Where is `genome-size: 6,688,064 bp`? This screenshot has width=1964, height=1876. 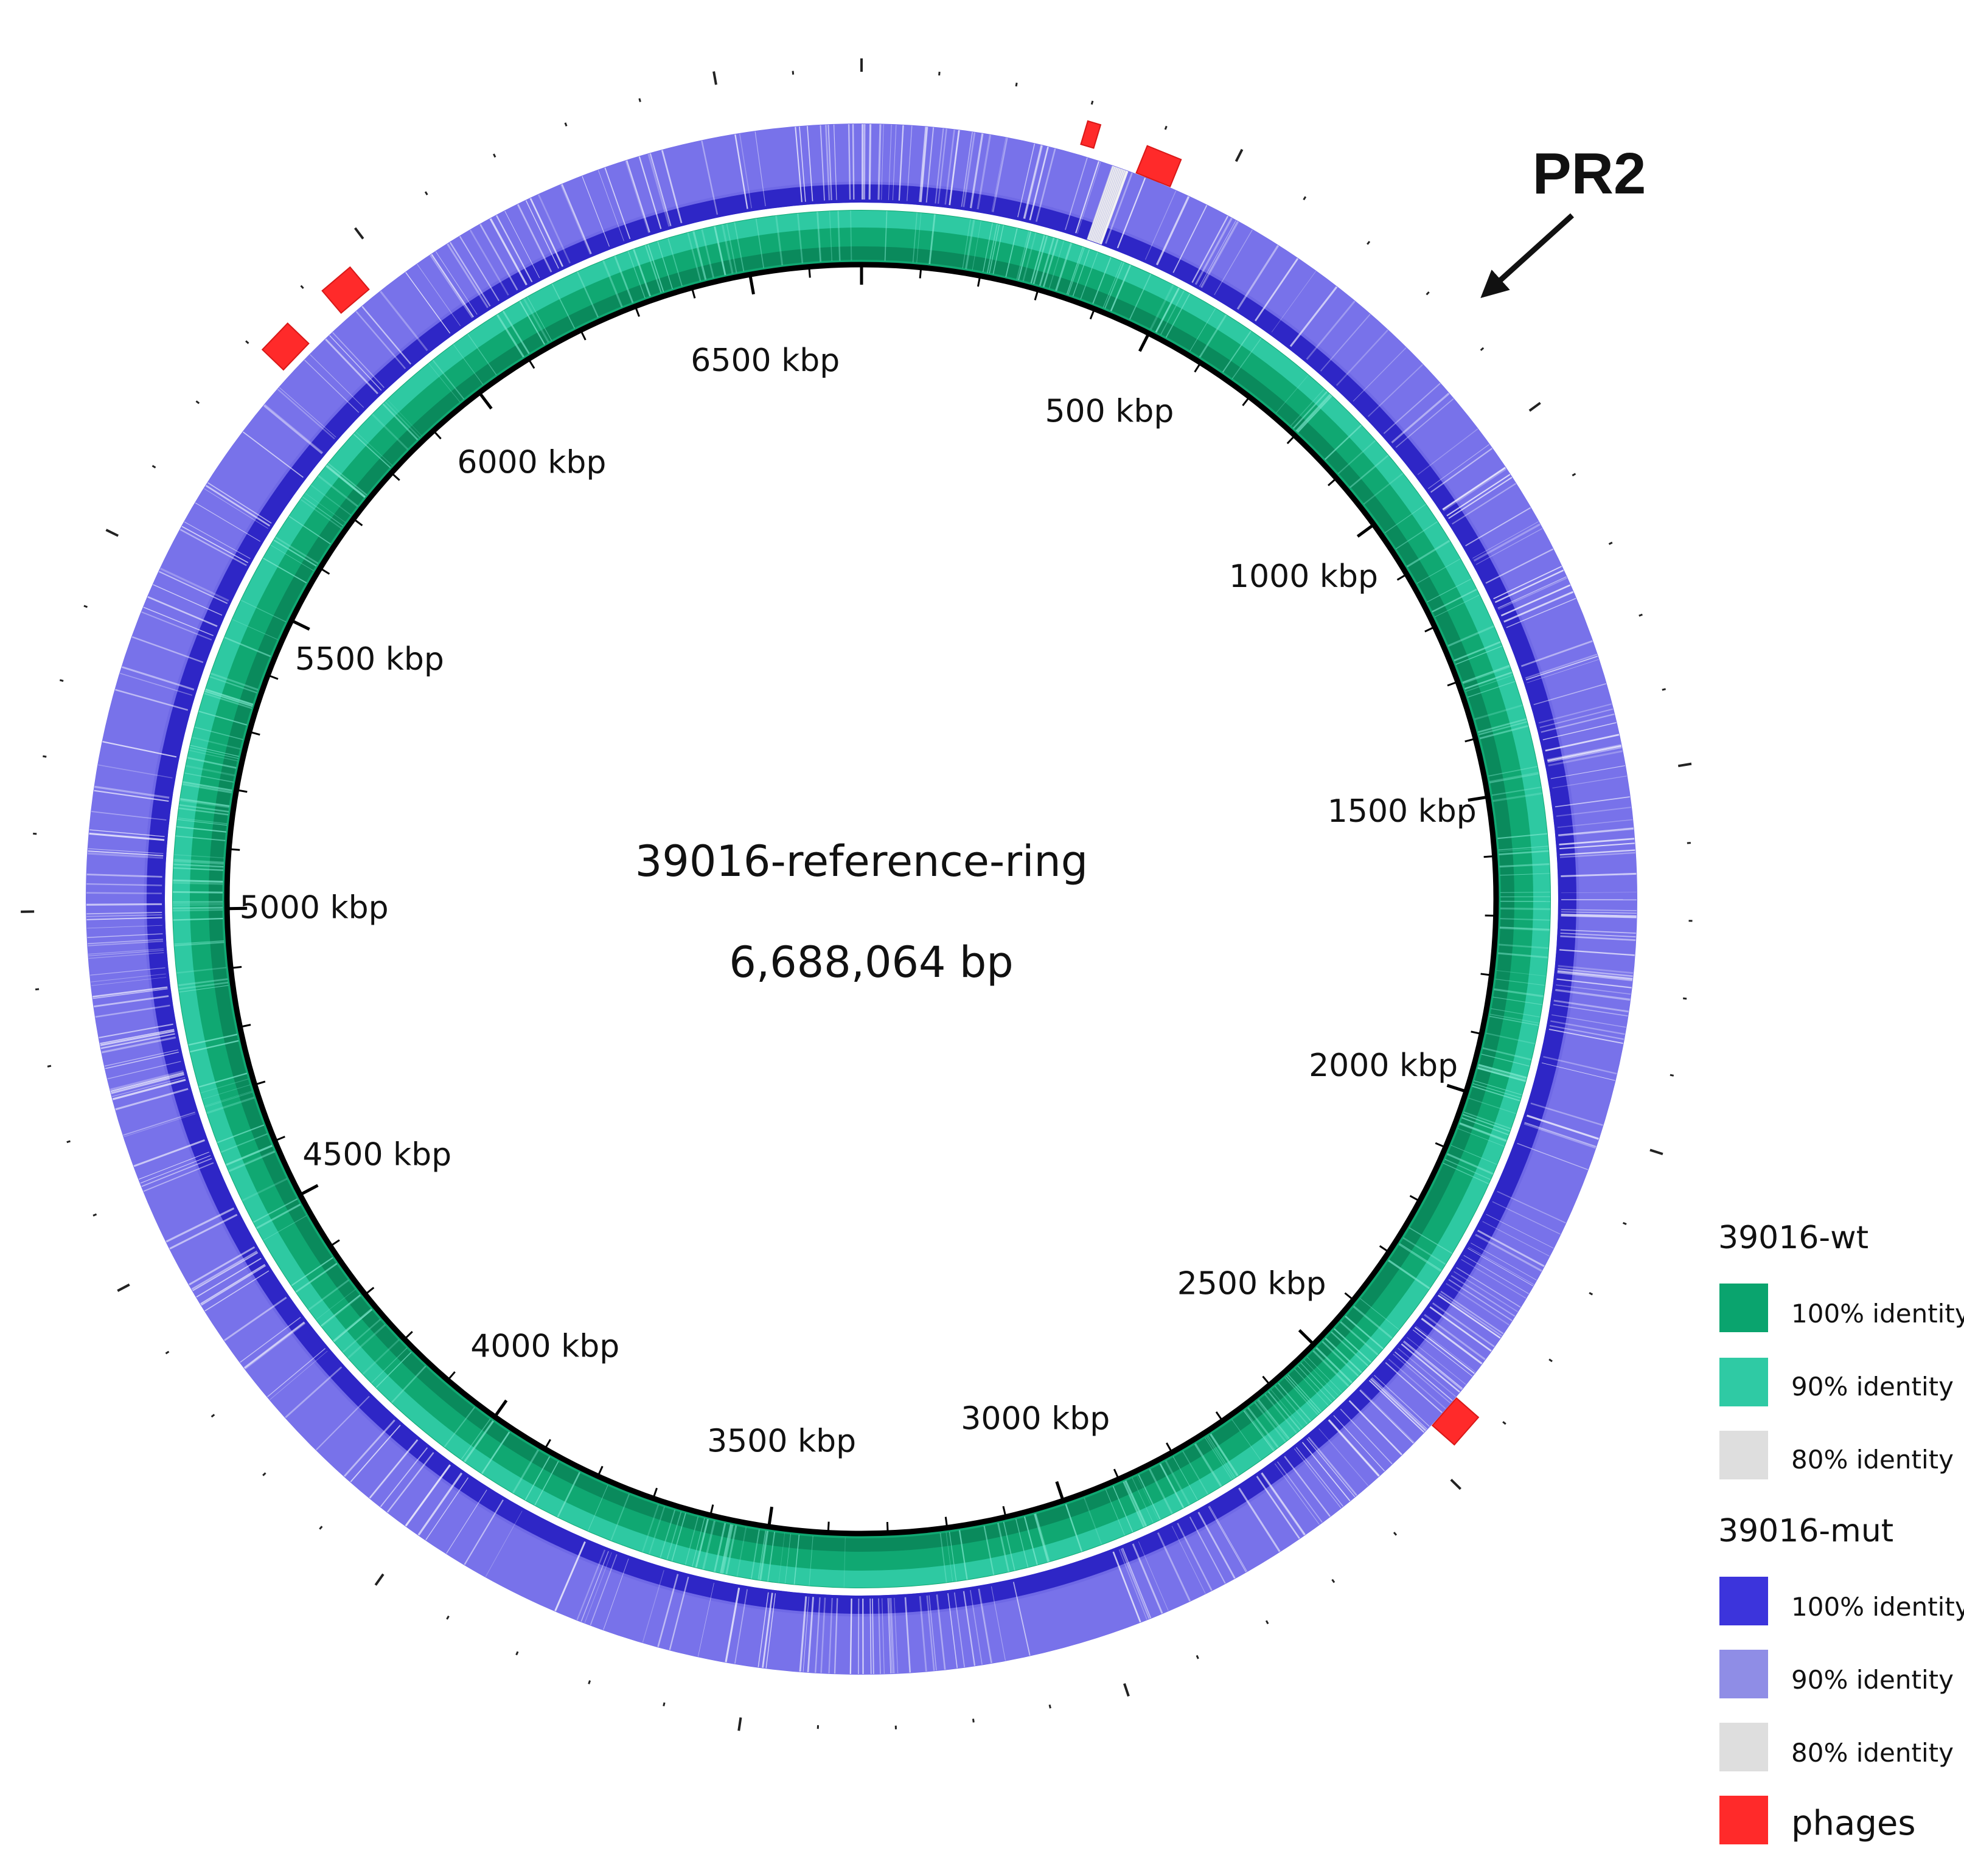
genome-size: 6,688,064 bp is located at coordinates (871, 962).